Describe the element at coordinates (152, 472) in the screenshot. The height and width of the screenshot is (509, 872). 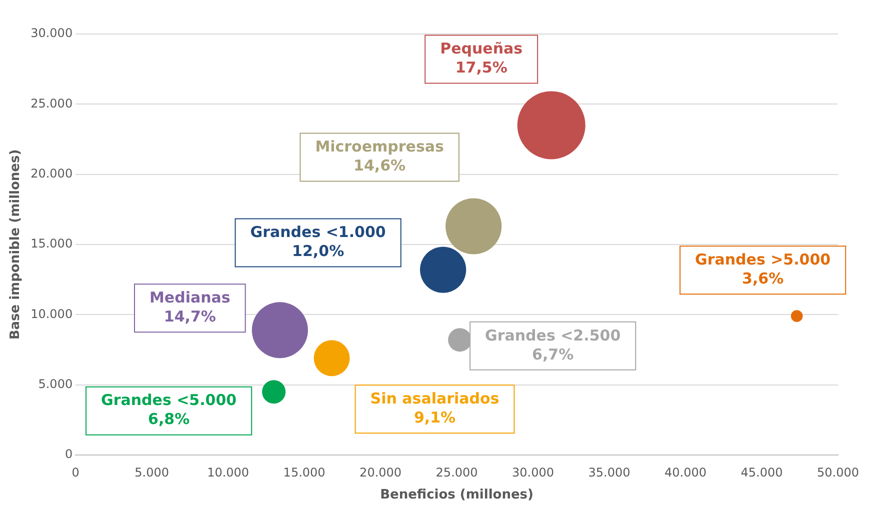
I see `x-tick-label: 5.000` at that location.